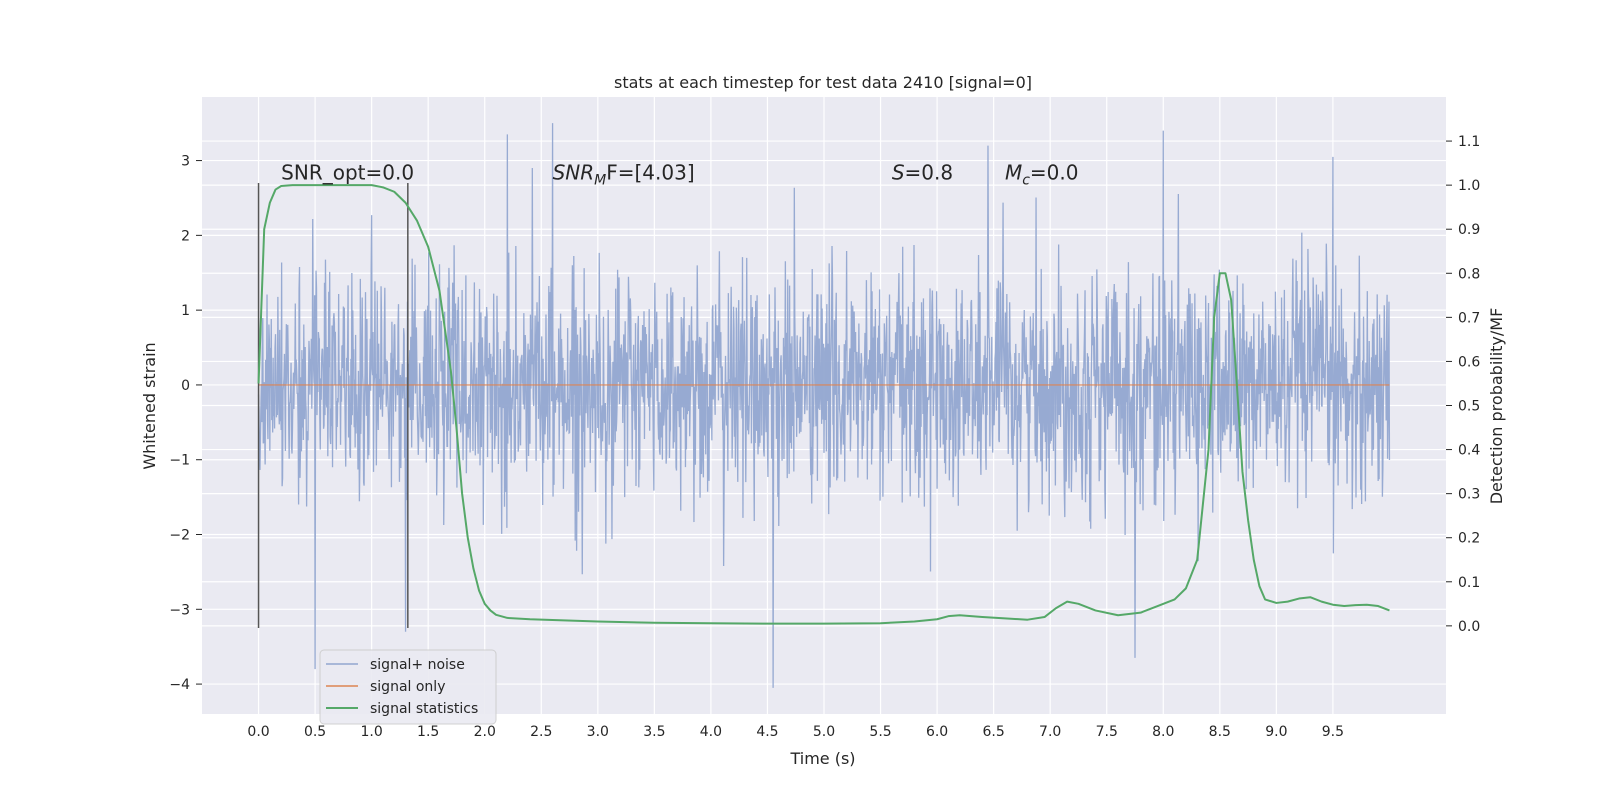 This screenshot has height=800, width=1600. Describe the element at coordinates (711, 732) in the screenshot. I see `x-tick-8: 4.0` at that location.